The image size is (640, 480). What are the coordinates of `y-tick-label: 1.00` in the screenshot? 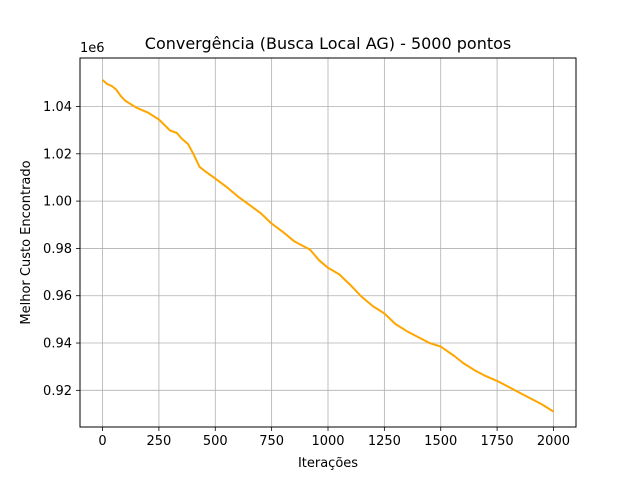 It's located at (57, 202).